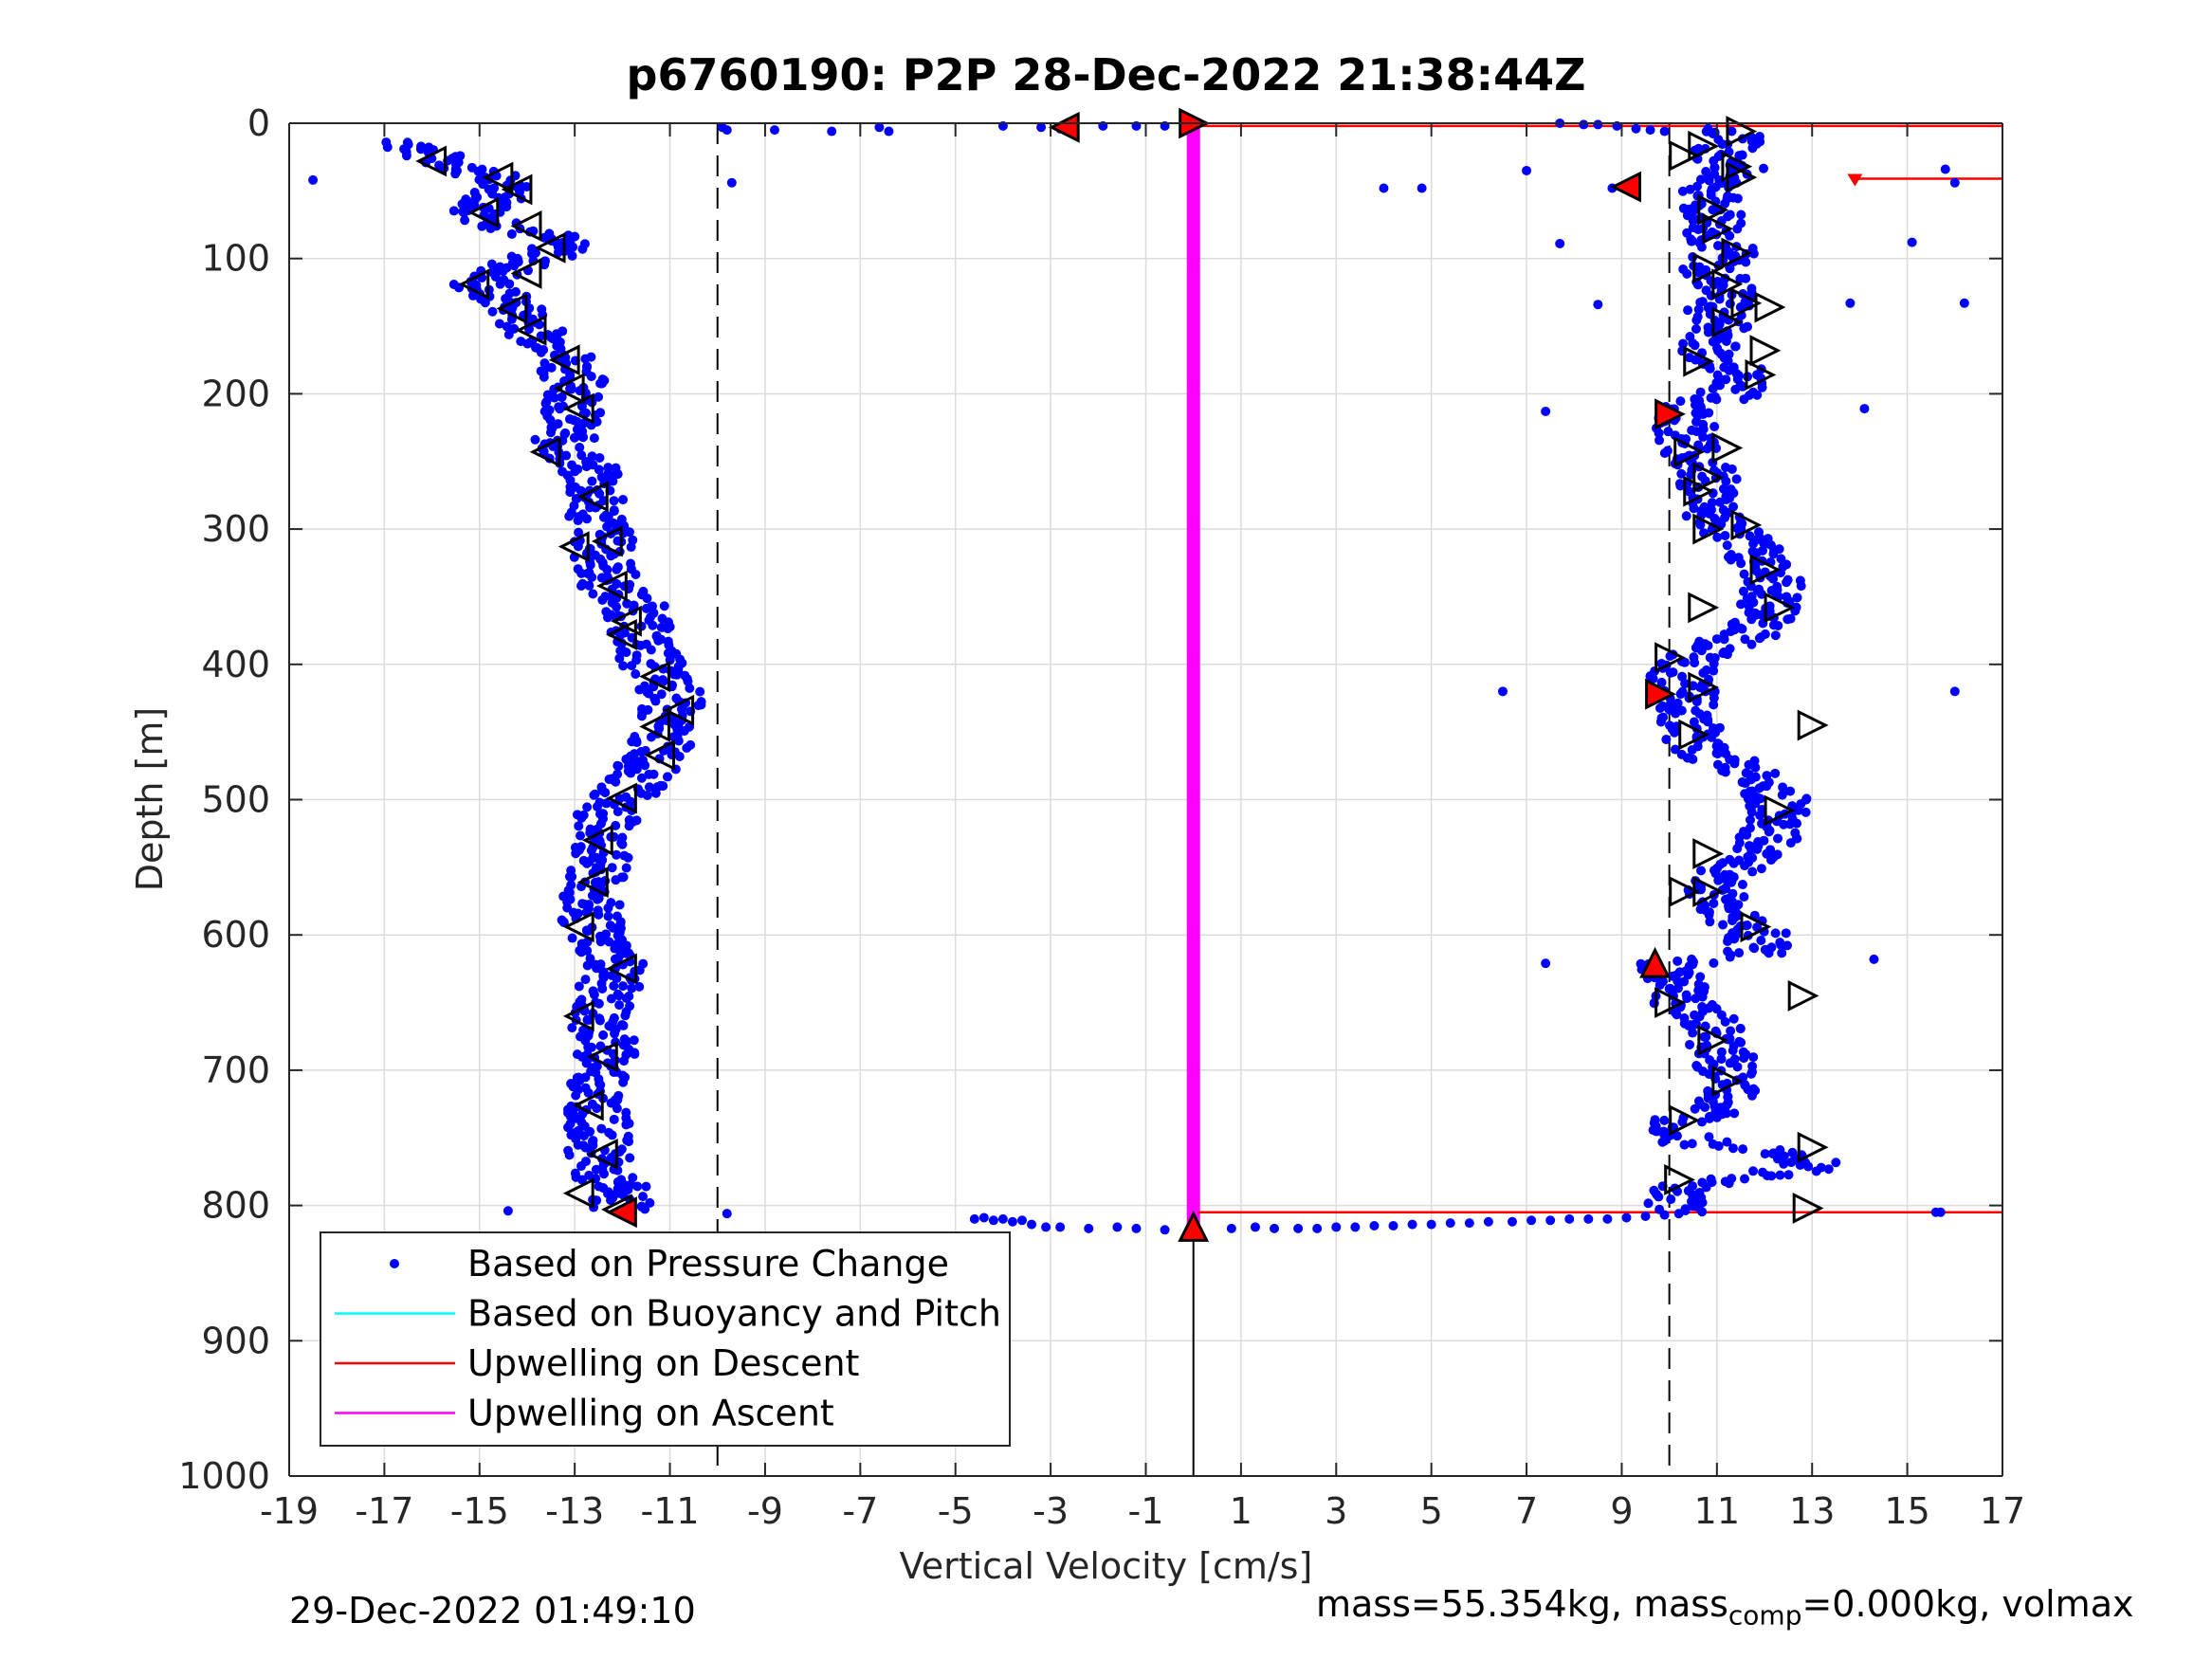 The height and width of the screenshot is (1659, 2212). I want to click on x-tick-label: -5, so click(956, 1511).